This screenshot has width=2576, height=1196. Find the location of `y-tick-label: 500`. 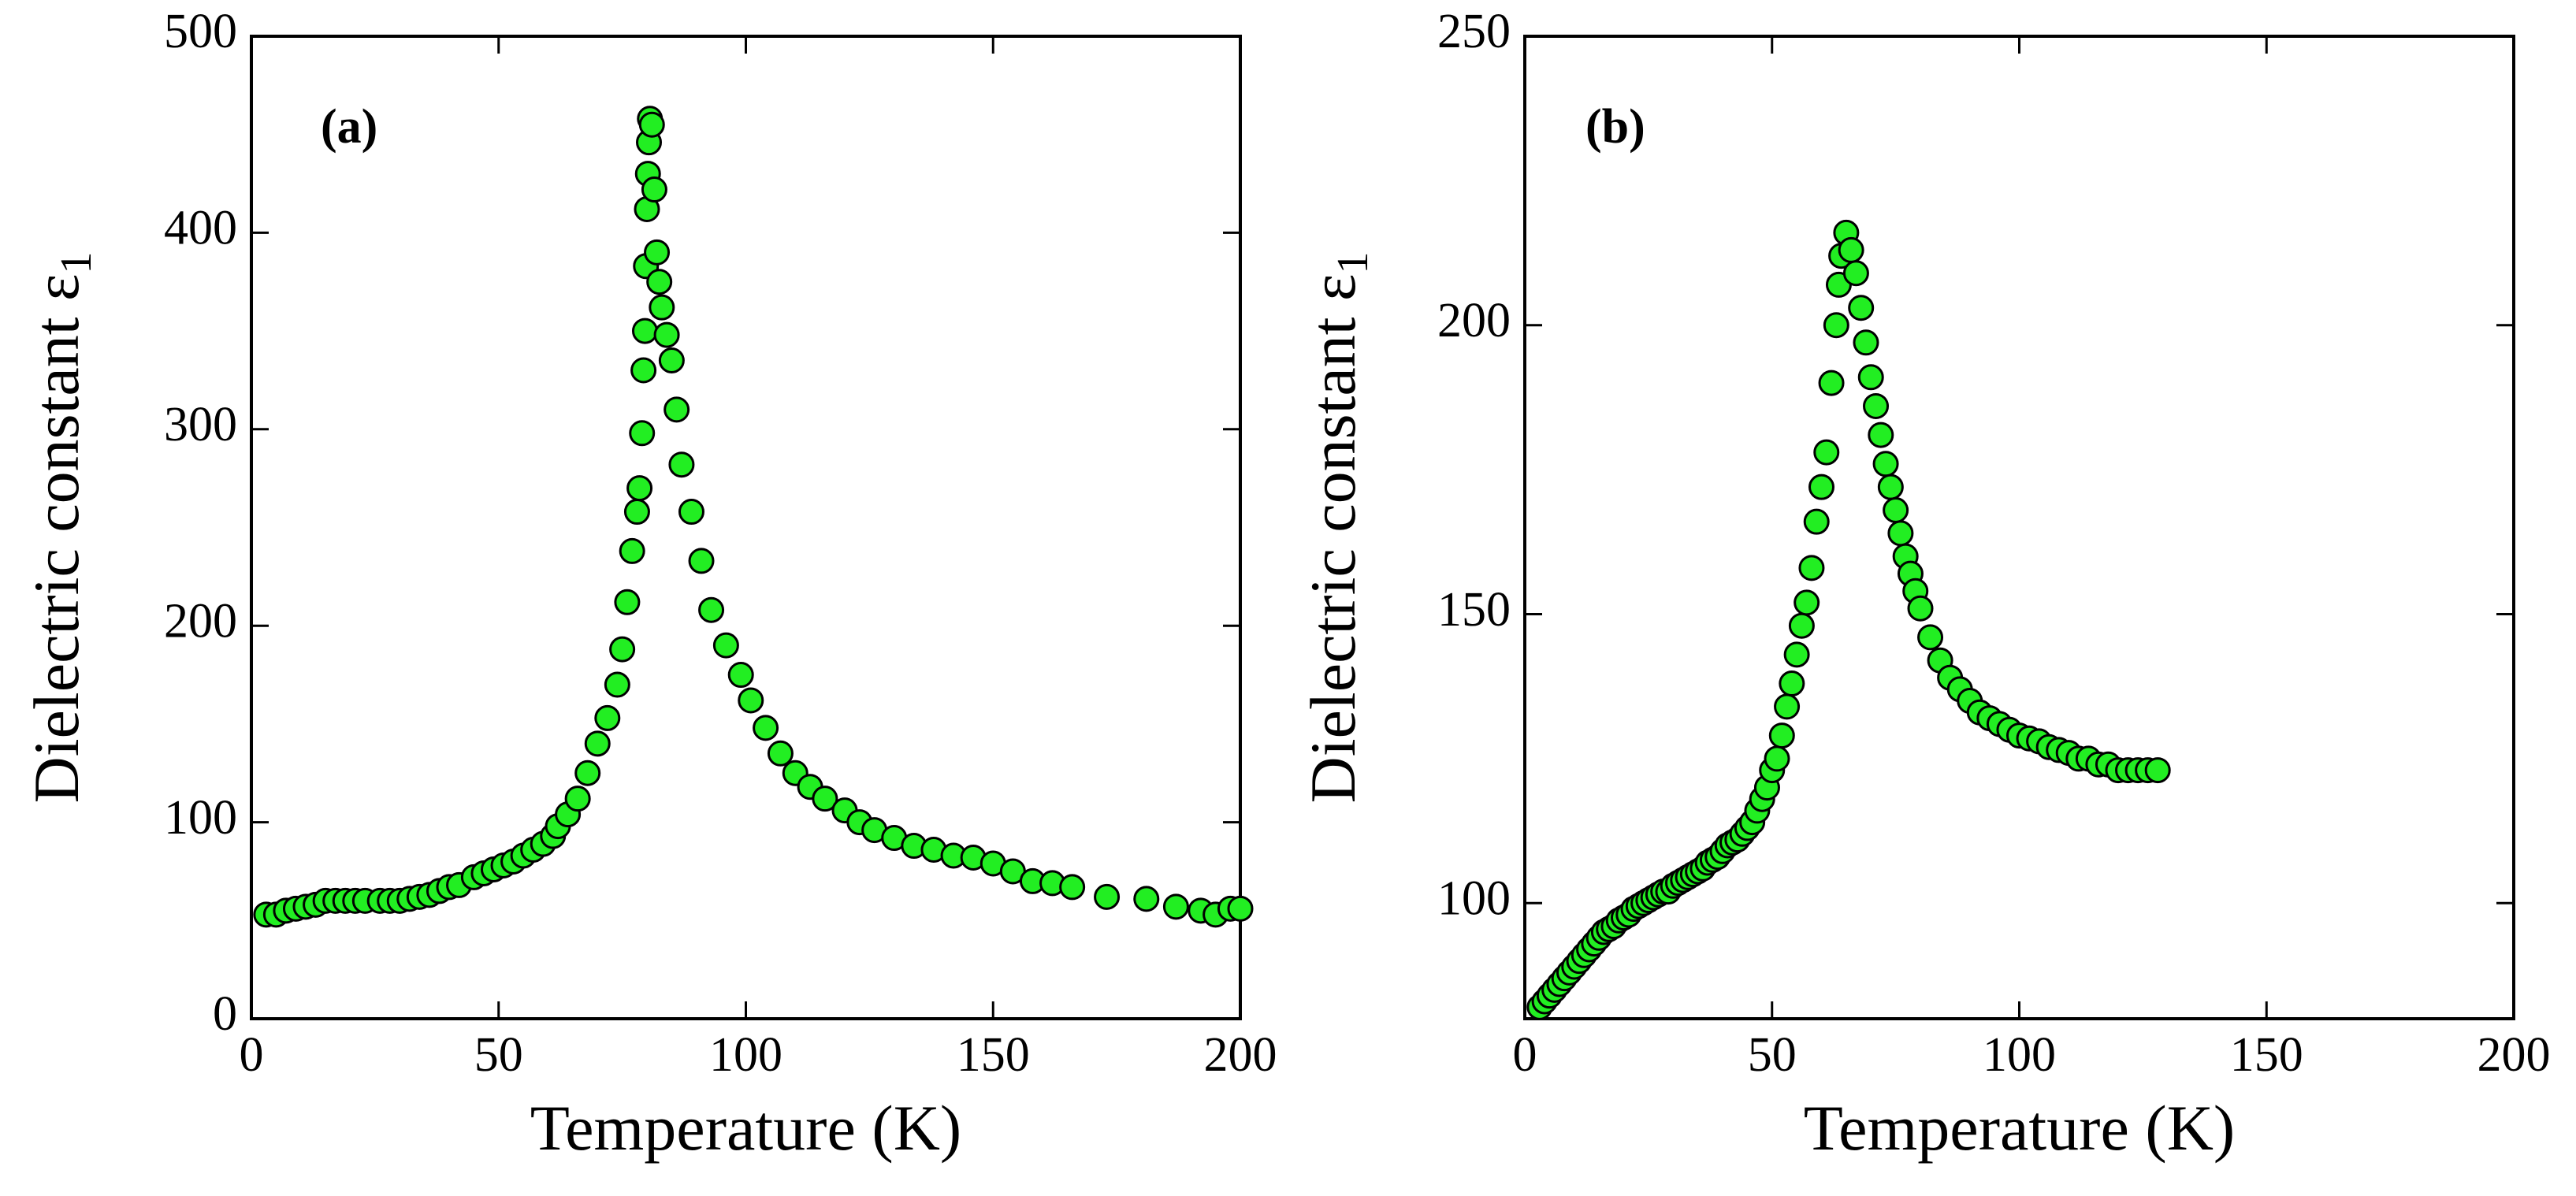

y-tick-label: 500 is located at coordinates (200, 31).